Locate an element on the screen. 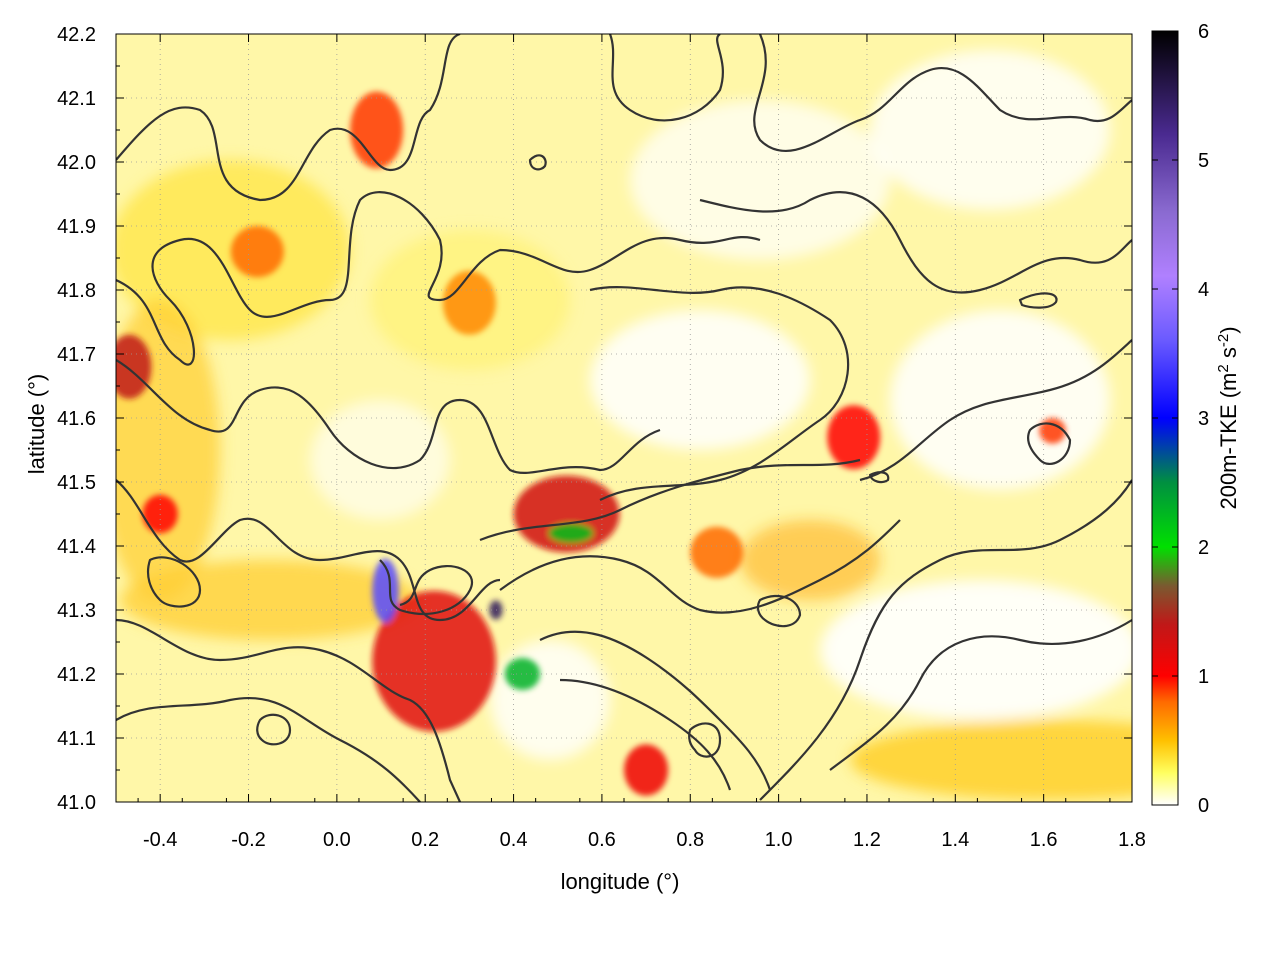  y-tick-label: 42.1 is located at coordinates (76, 99).